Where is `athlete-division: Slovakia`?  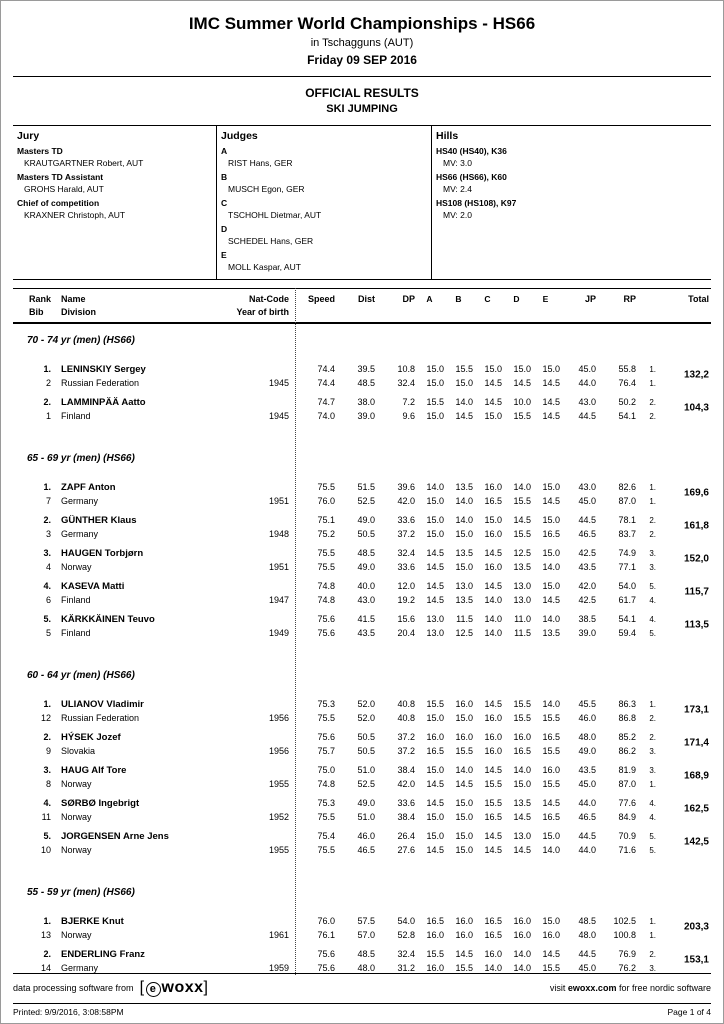
athlete-division: Slovakia is located at coordinates (78, 751).